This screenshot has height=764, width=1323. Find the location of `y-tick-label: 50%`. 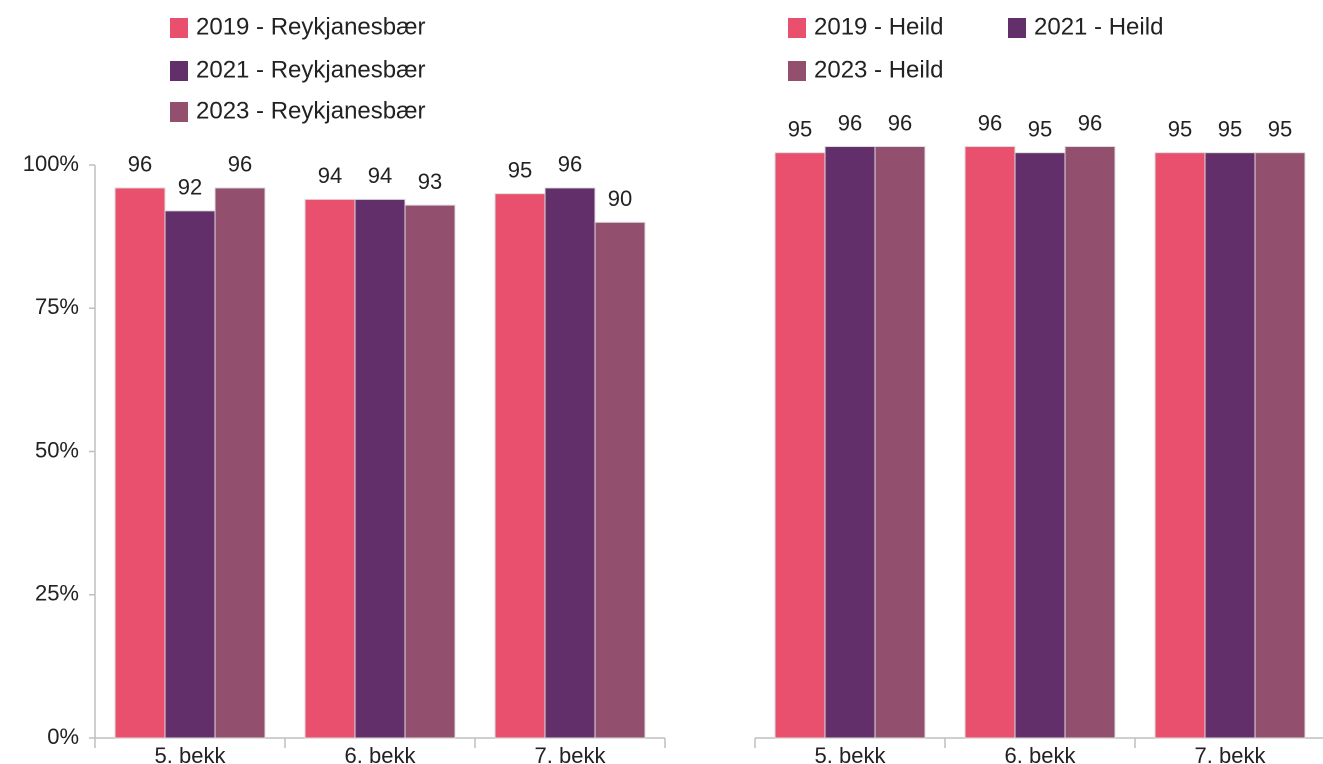

y-tick-label: 50% is located at coordinates (57, 449).